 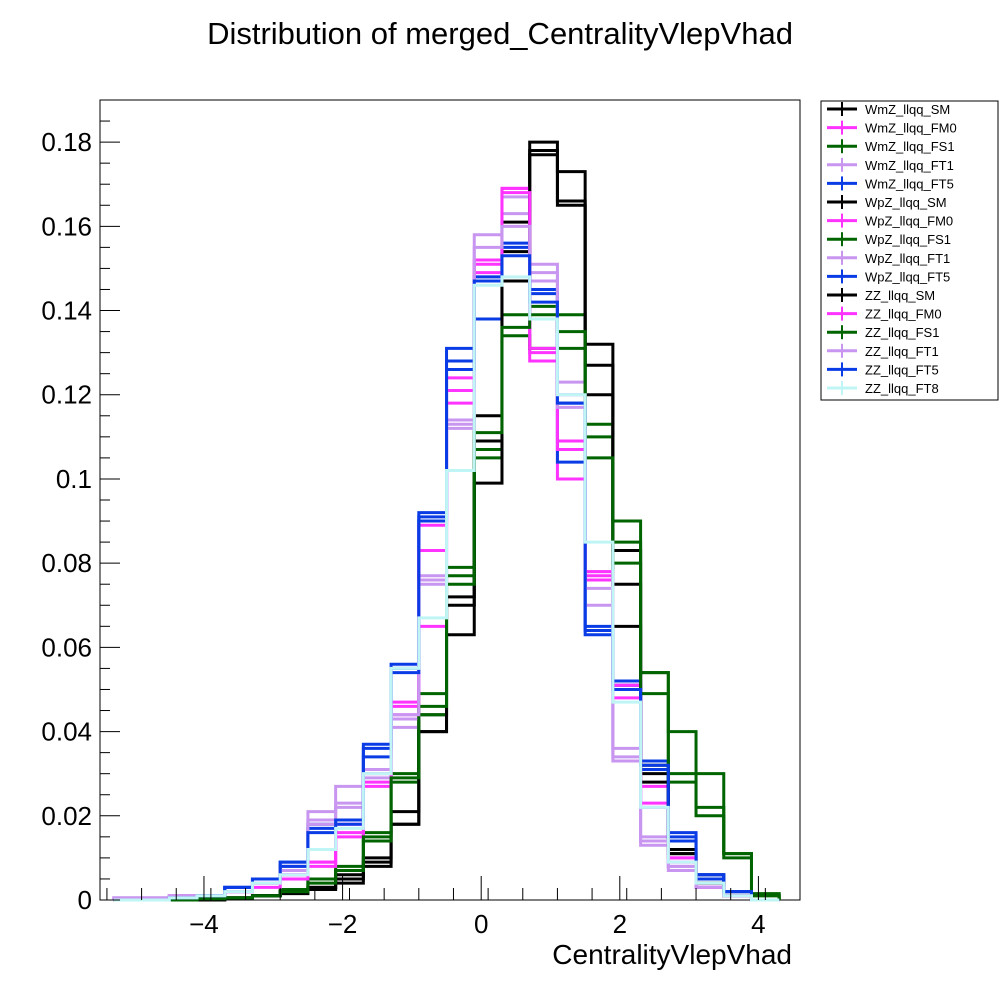 What do you see at coordinates (620, 924) in the screenshot?
I see `x-tick-label: 2` at bounding box center [620, 924].